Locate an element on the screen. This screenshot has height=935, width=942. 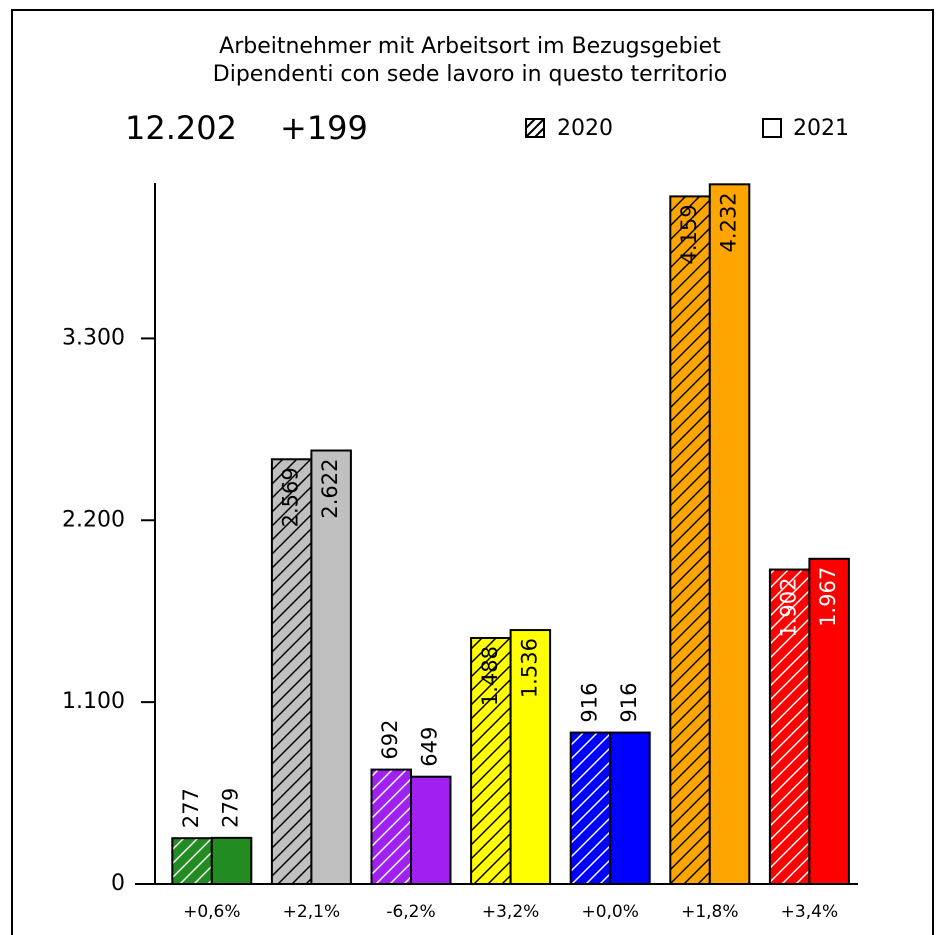
legend-marker-solid is located at coordinates (772, 128).